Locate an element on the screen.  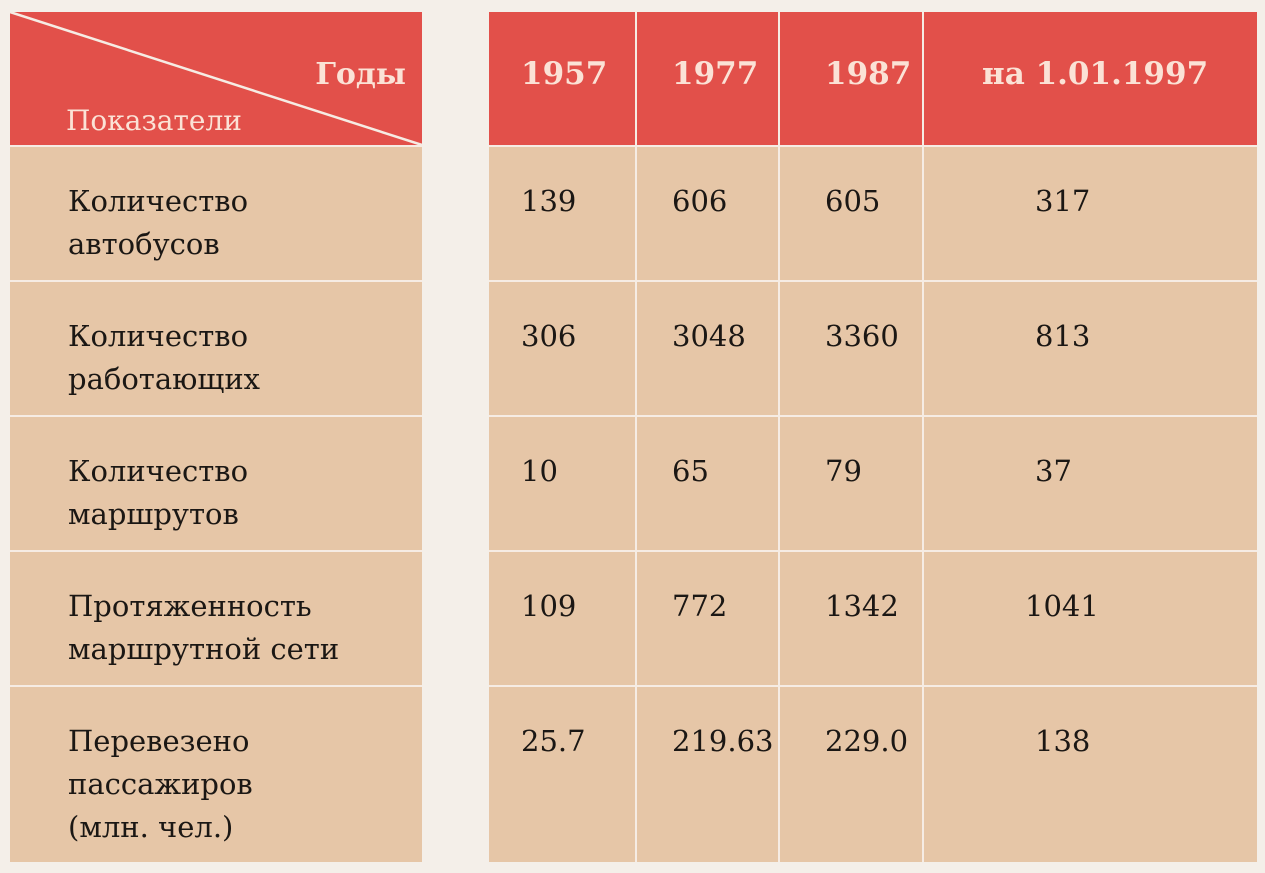
row-label-routes: Количество маршрутов is located at coordinates (158, 493).